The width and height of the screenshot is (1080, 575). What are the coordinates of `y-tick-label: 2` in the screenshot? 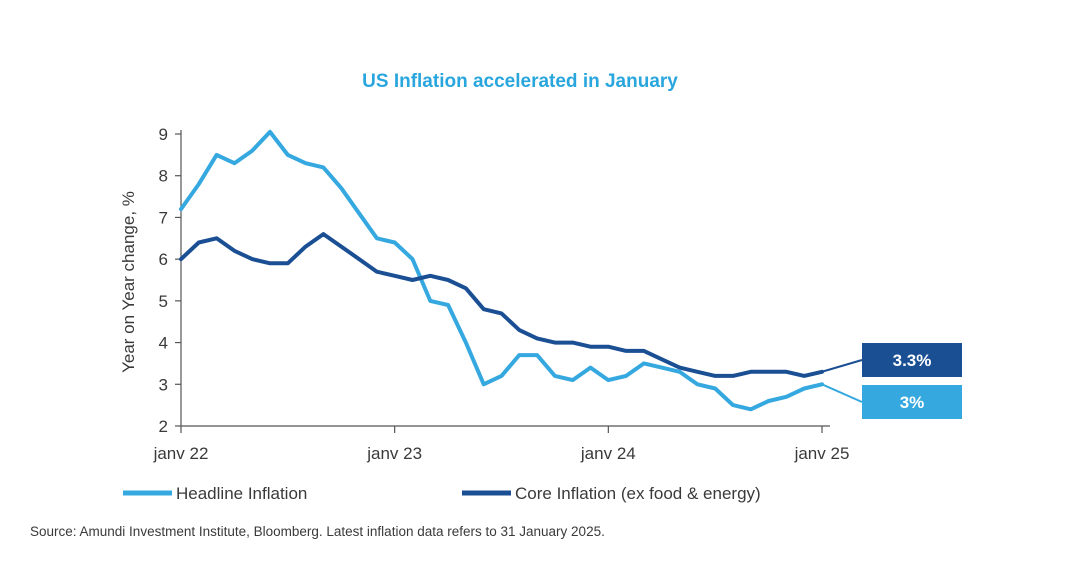 It's located at (163, 426).